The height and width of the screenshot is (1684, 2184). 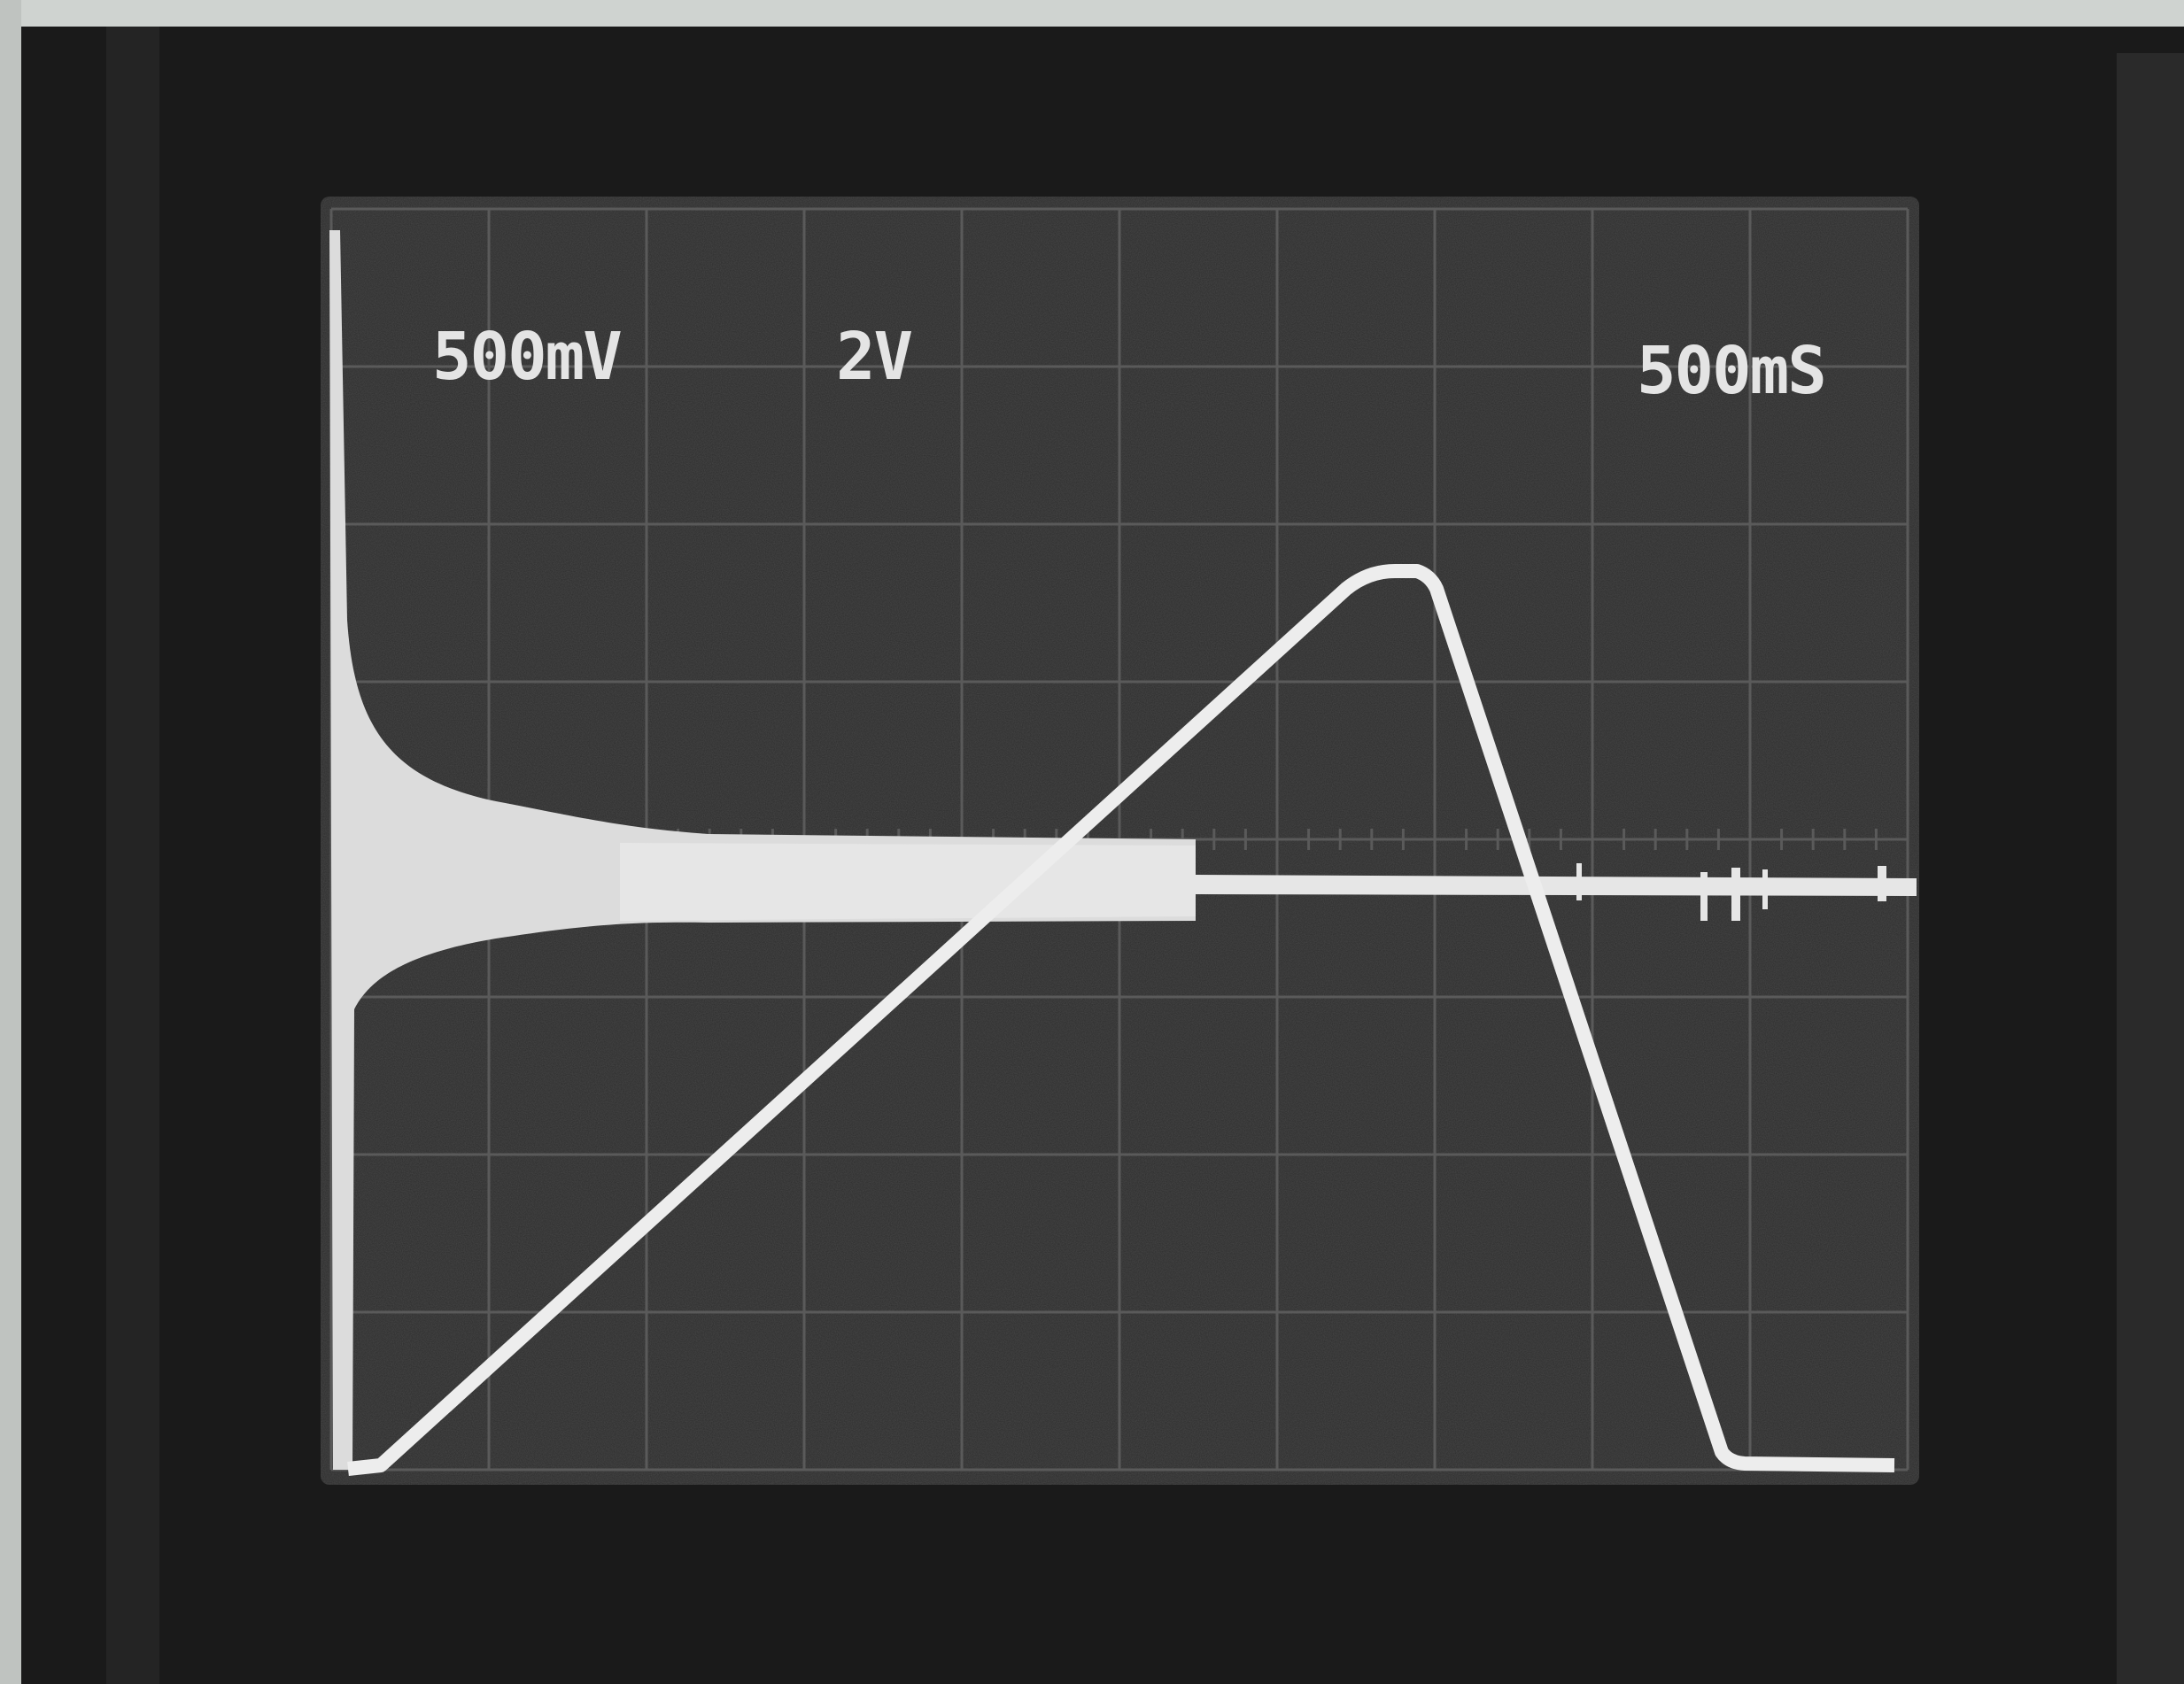 I want to click on bezel-shade, so click(x=132, y=856).